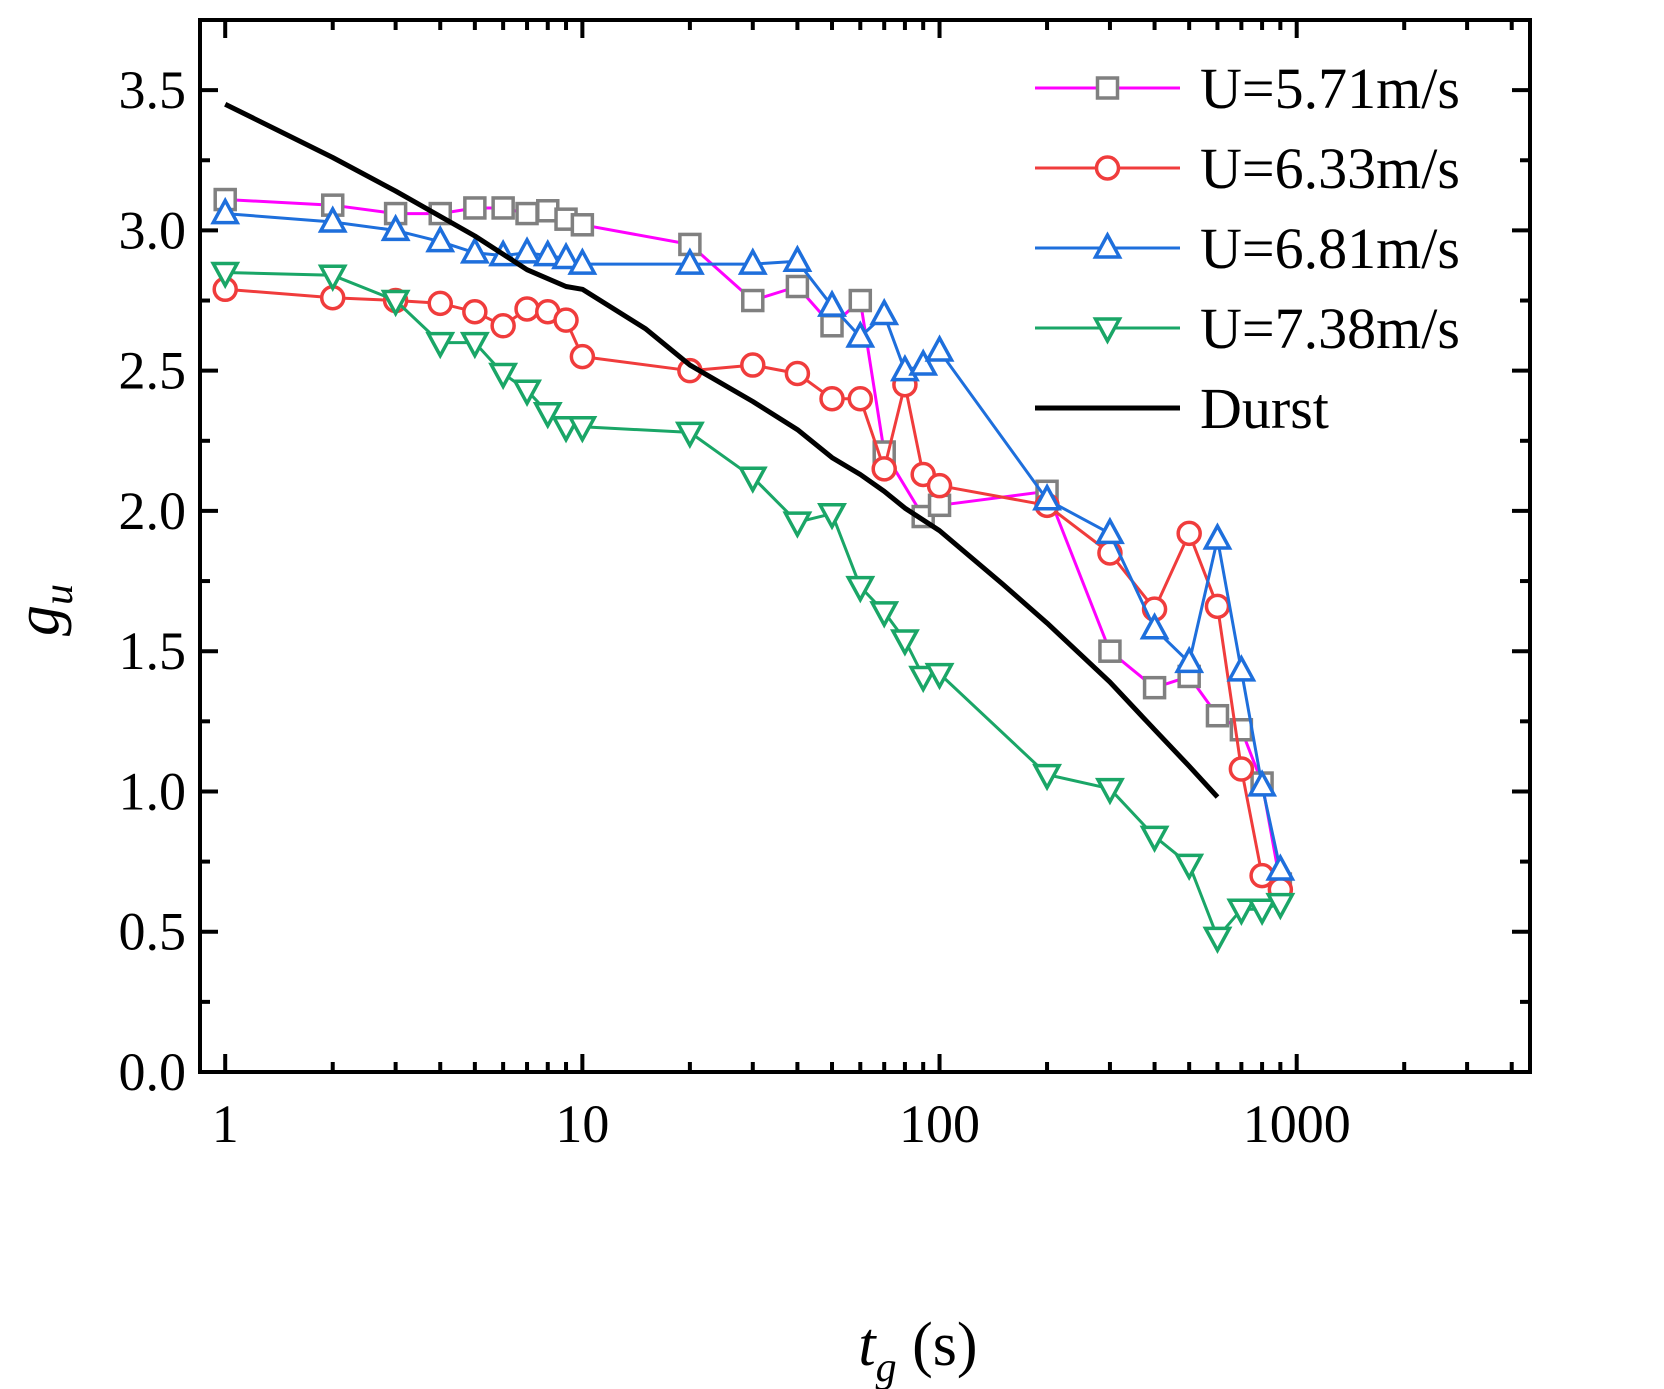  Describe the element at coordinates (153, 230) in the screenshot. I see `y-tick-label: 3.0` at that location.